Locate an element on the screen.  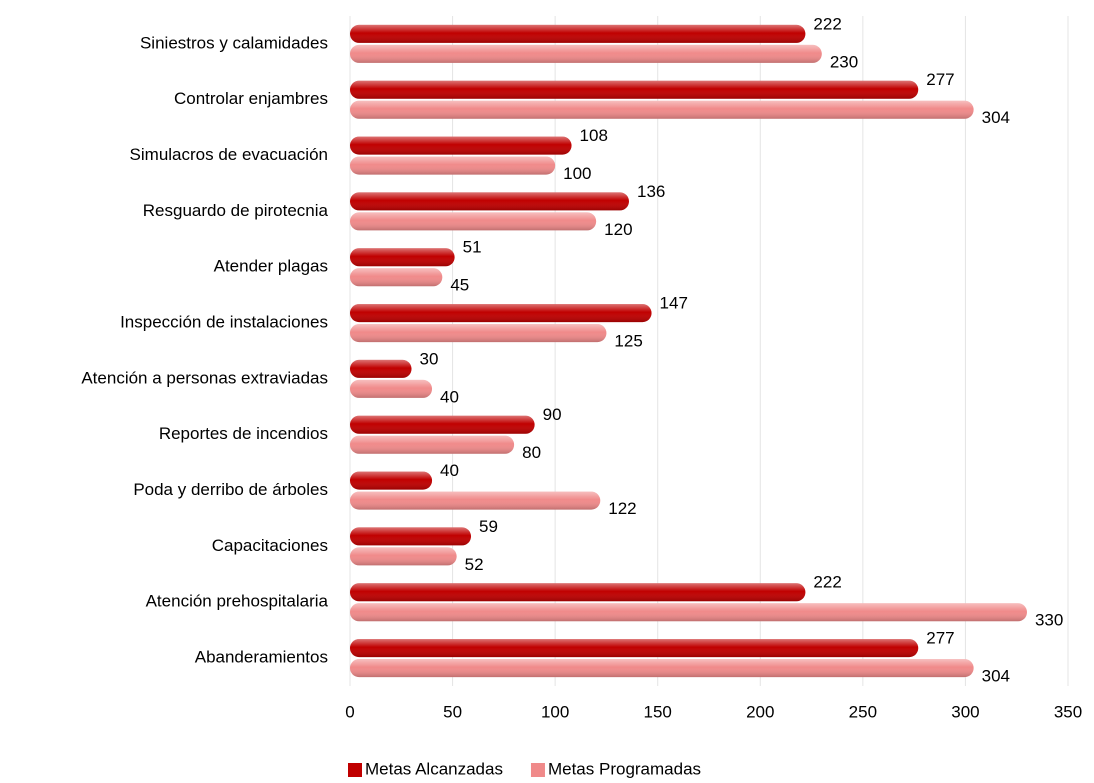
y-tick-label: Simulacros de evacuación is located at coordinates (229, 154).